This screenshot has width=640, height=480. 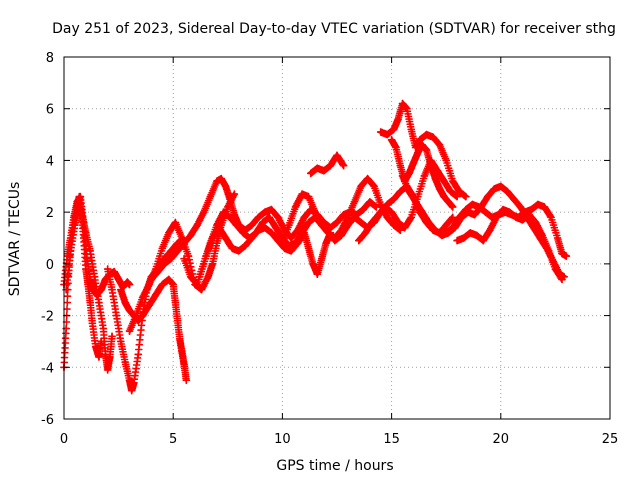 I want to click on x-tick-label: 0, so click(x=64, y=439).